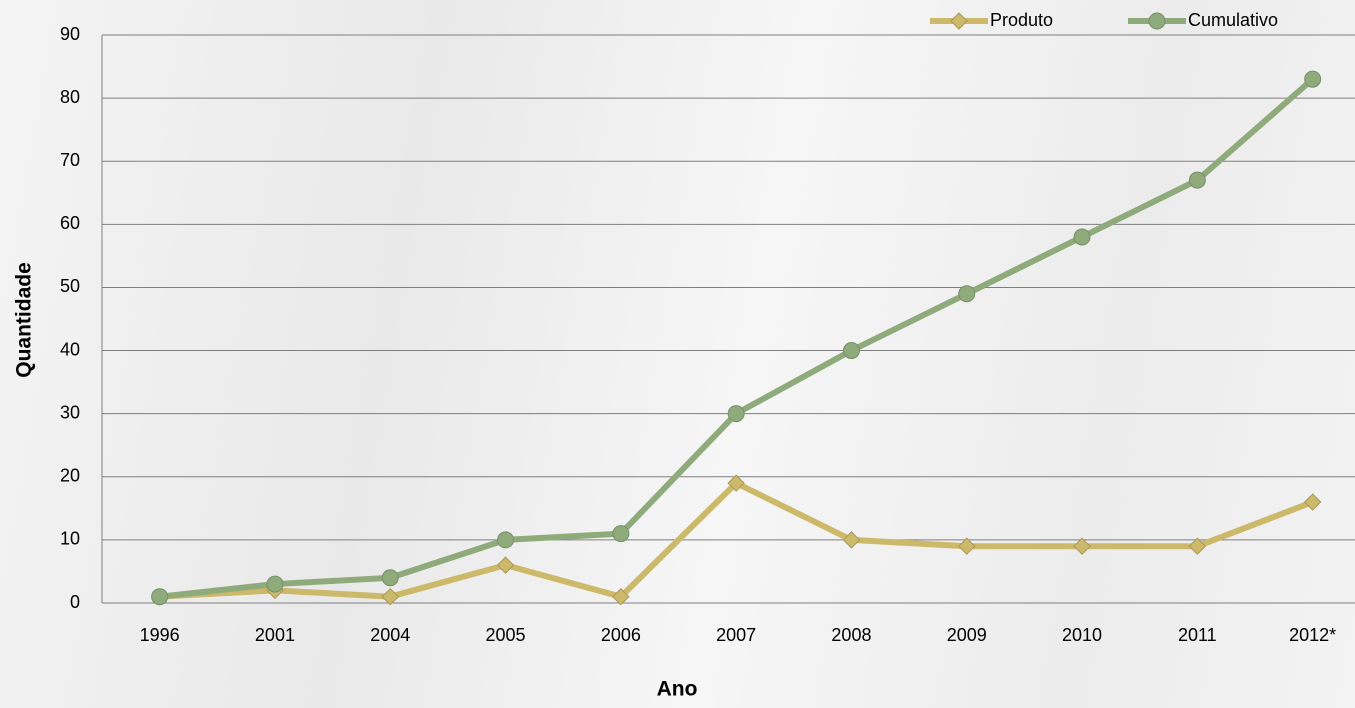 The width and height of the screenshot is (1355, 708). I want to click on x-tick-label: 2011, so click(1197, 635).